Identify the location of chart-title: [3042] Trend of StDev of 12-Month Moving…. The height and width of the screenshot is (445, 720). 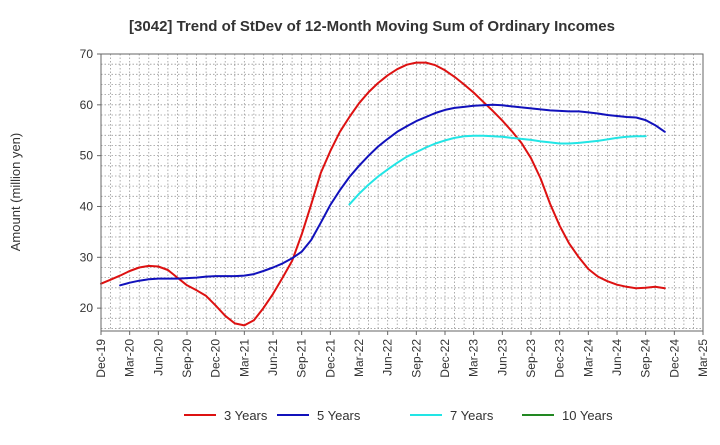
(372, 26).